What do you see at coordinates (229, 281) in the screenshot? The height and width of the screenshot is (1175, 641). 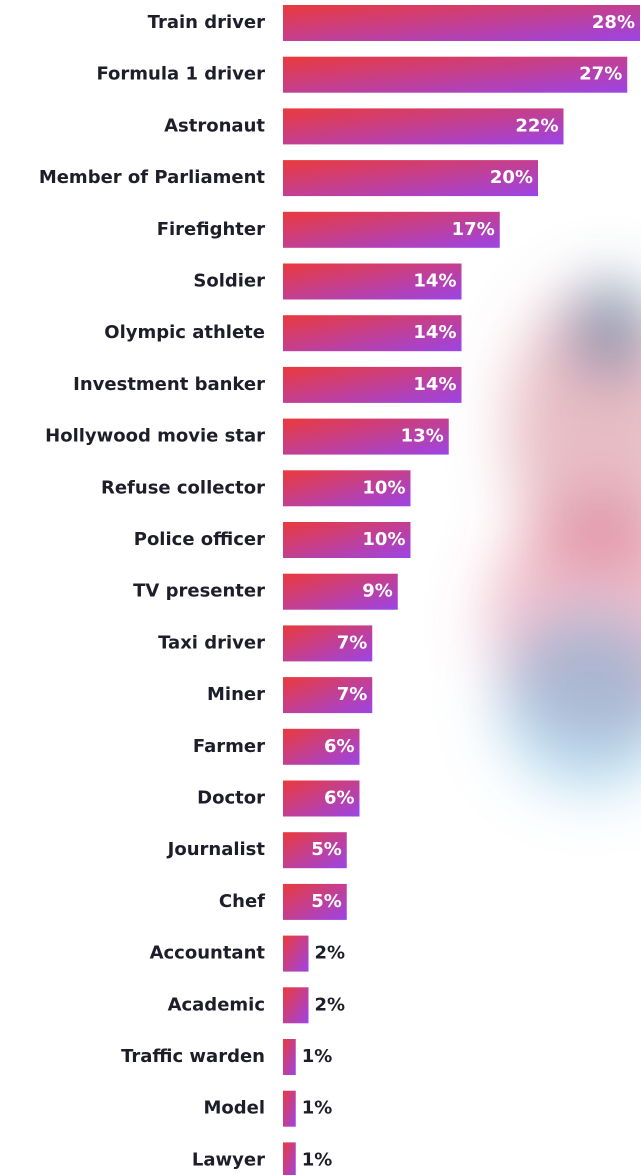 I see `category-label: Soldier` at bounding box center [229, 281].